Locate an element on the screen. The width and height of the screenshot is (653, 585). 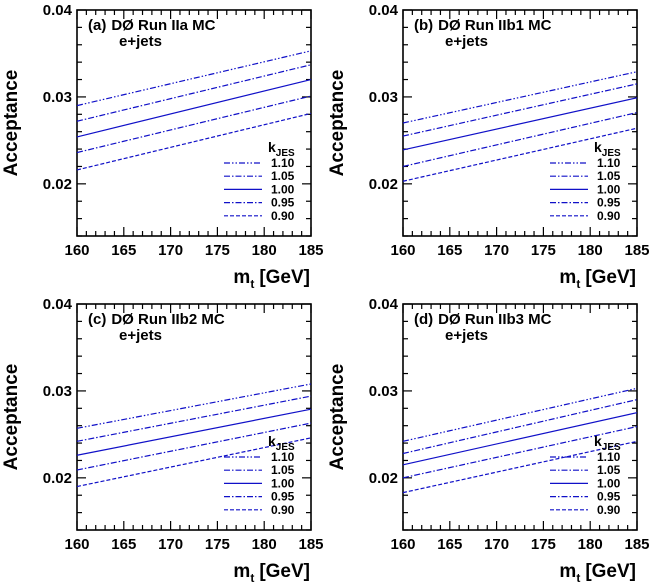
panel-title-text: DØ Run IIb2 MC is located at coordinates (167, 319).